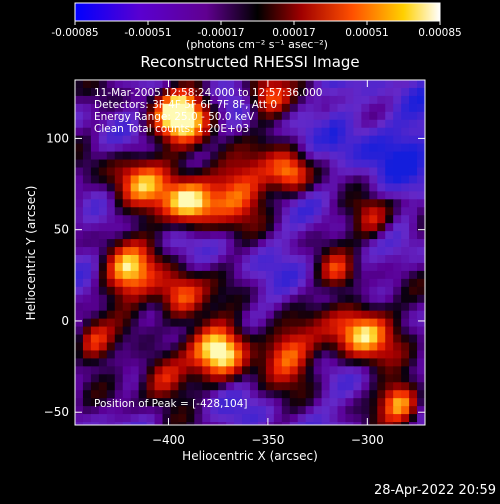 This screenshot has height=504, width=500. I want to click on colorbar-tick-label: 0.00085, so click(439, 33).